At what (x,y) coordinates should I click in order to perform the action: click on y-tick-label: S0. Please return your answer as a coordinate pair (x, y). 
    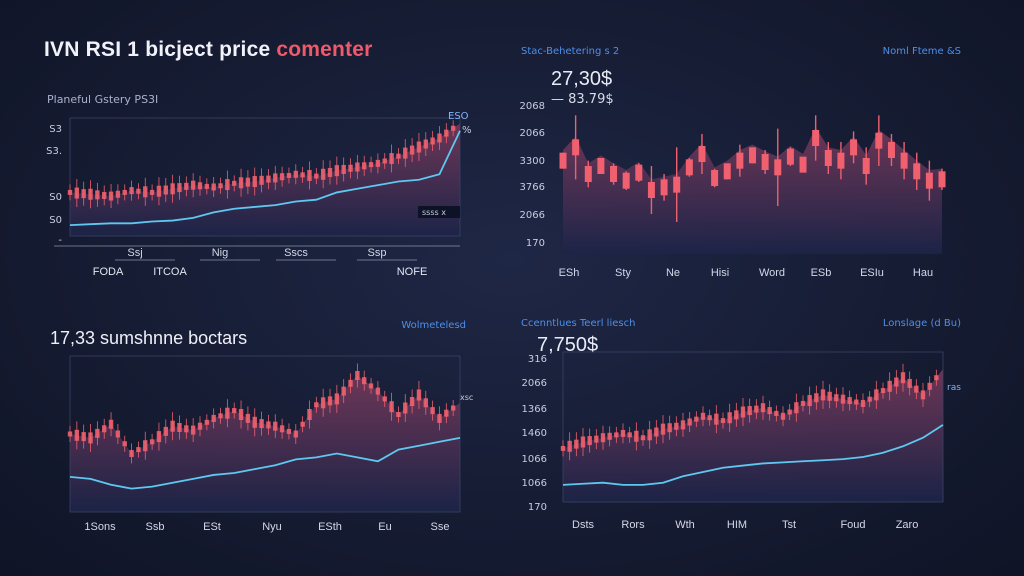
    Looking at the image, I should click on (55, 197).